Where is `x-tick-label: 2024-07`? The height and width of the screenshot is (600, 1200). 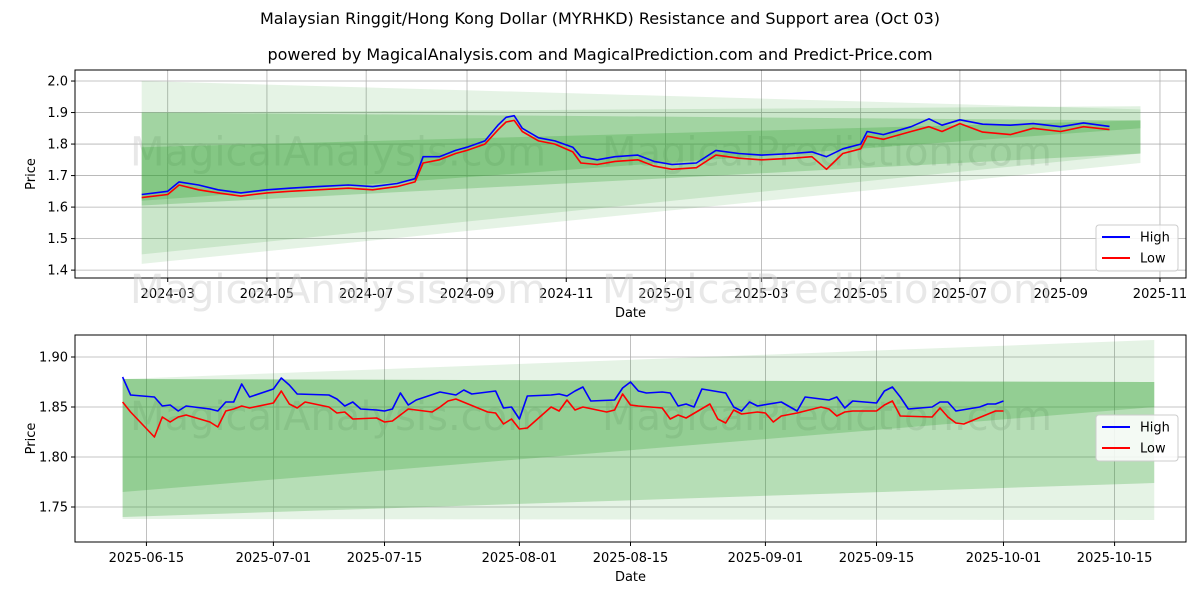 x-tick-label: 2024-07 is located at coordinates (366, 294).